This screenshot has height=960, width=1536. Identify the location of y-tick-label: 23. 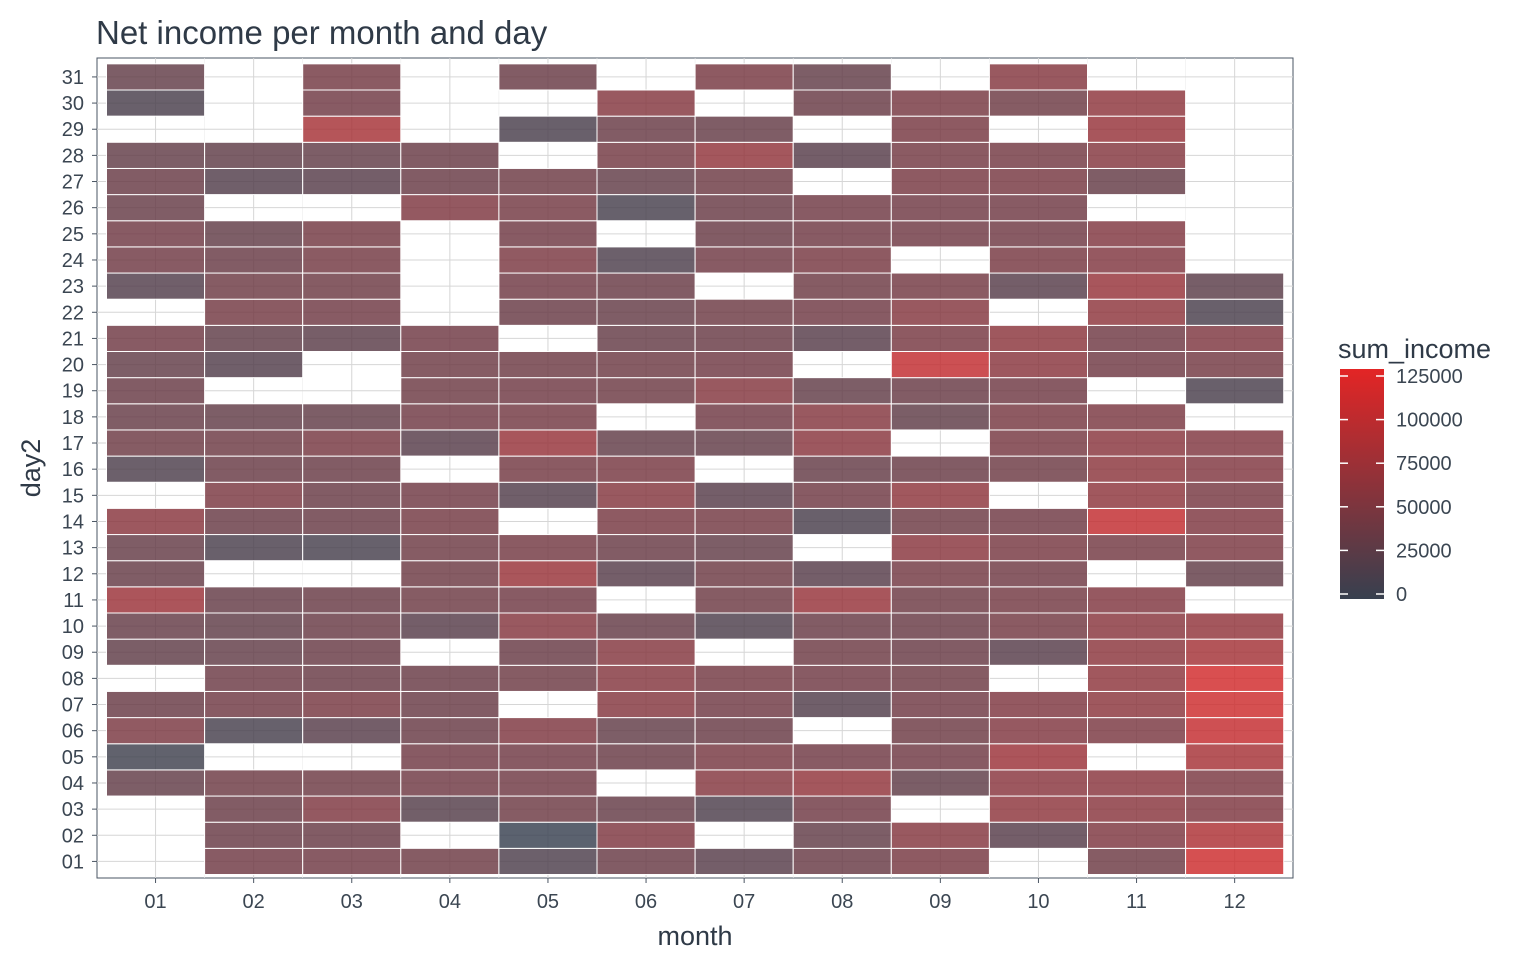
(73, 287).